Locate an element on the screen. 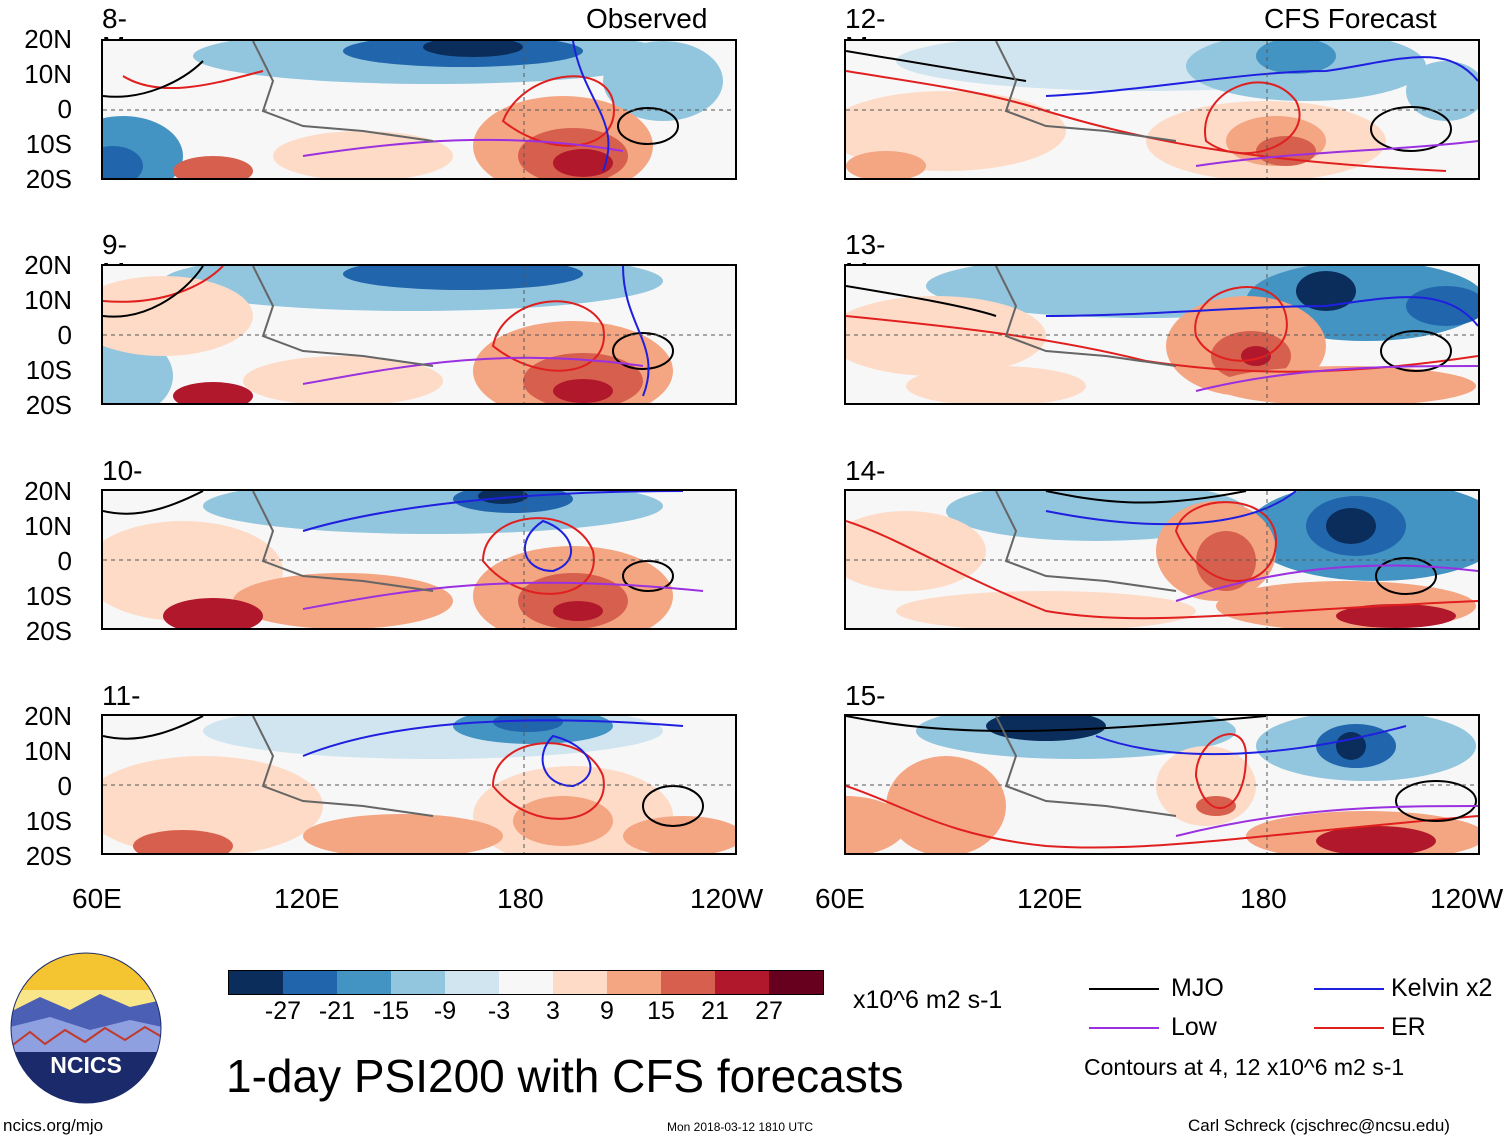  timestamp: Mon 2018-03-12 1810 UTC is located at coordinates (740, 1127).